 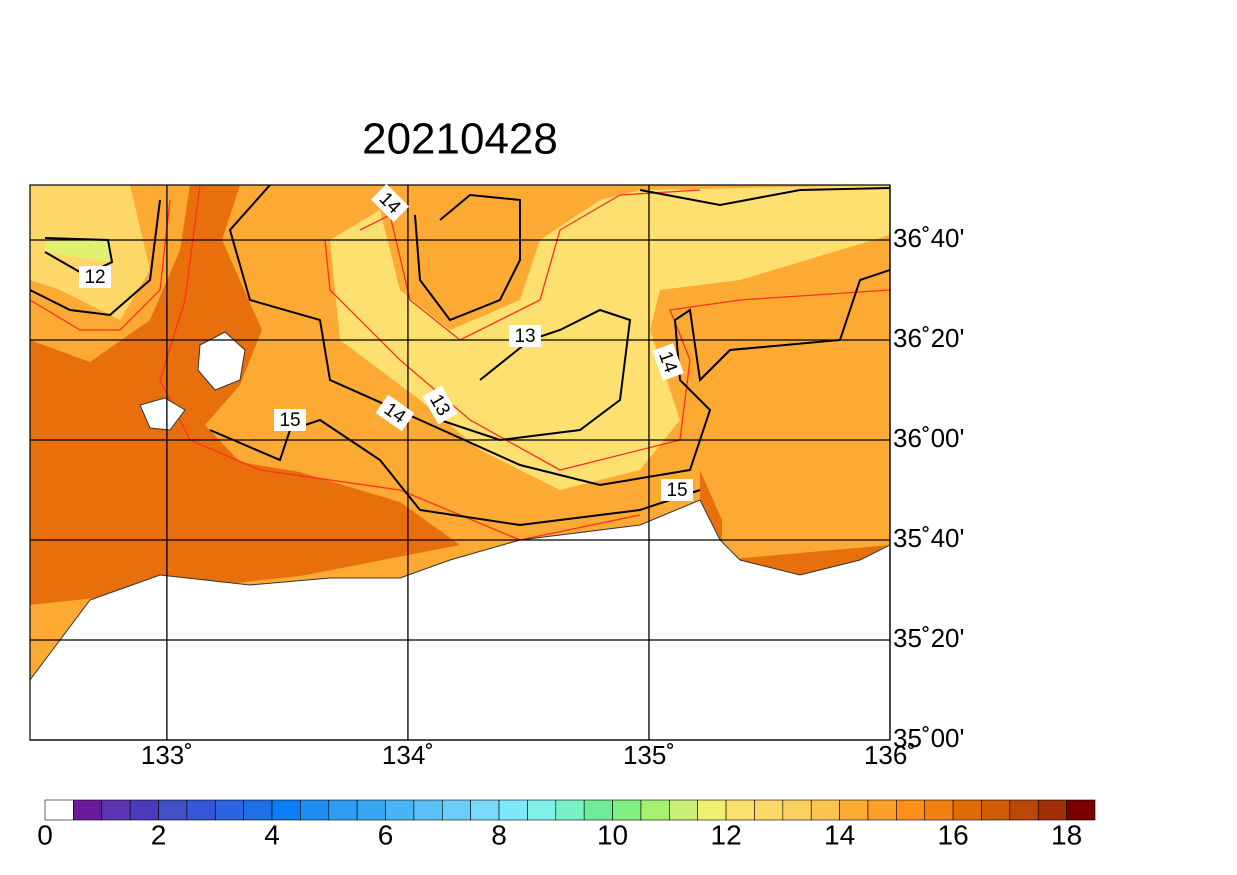 I want to click on contour-label: 13, so click(x=525, y=336).